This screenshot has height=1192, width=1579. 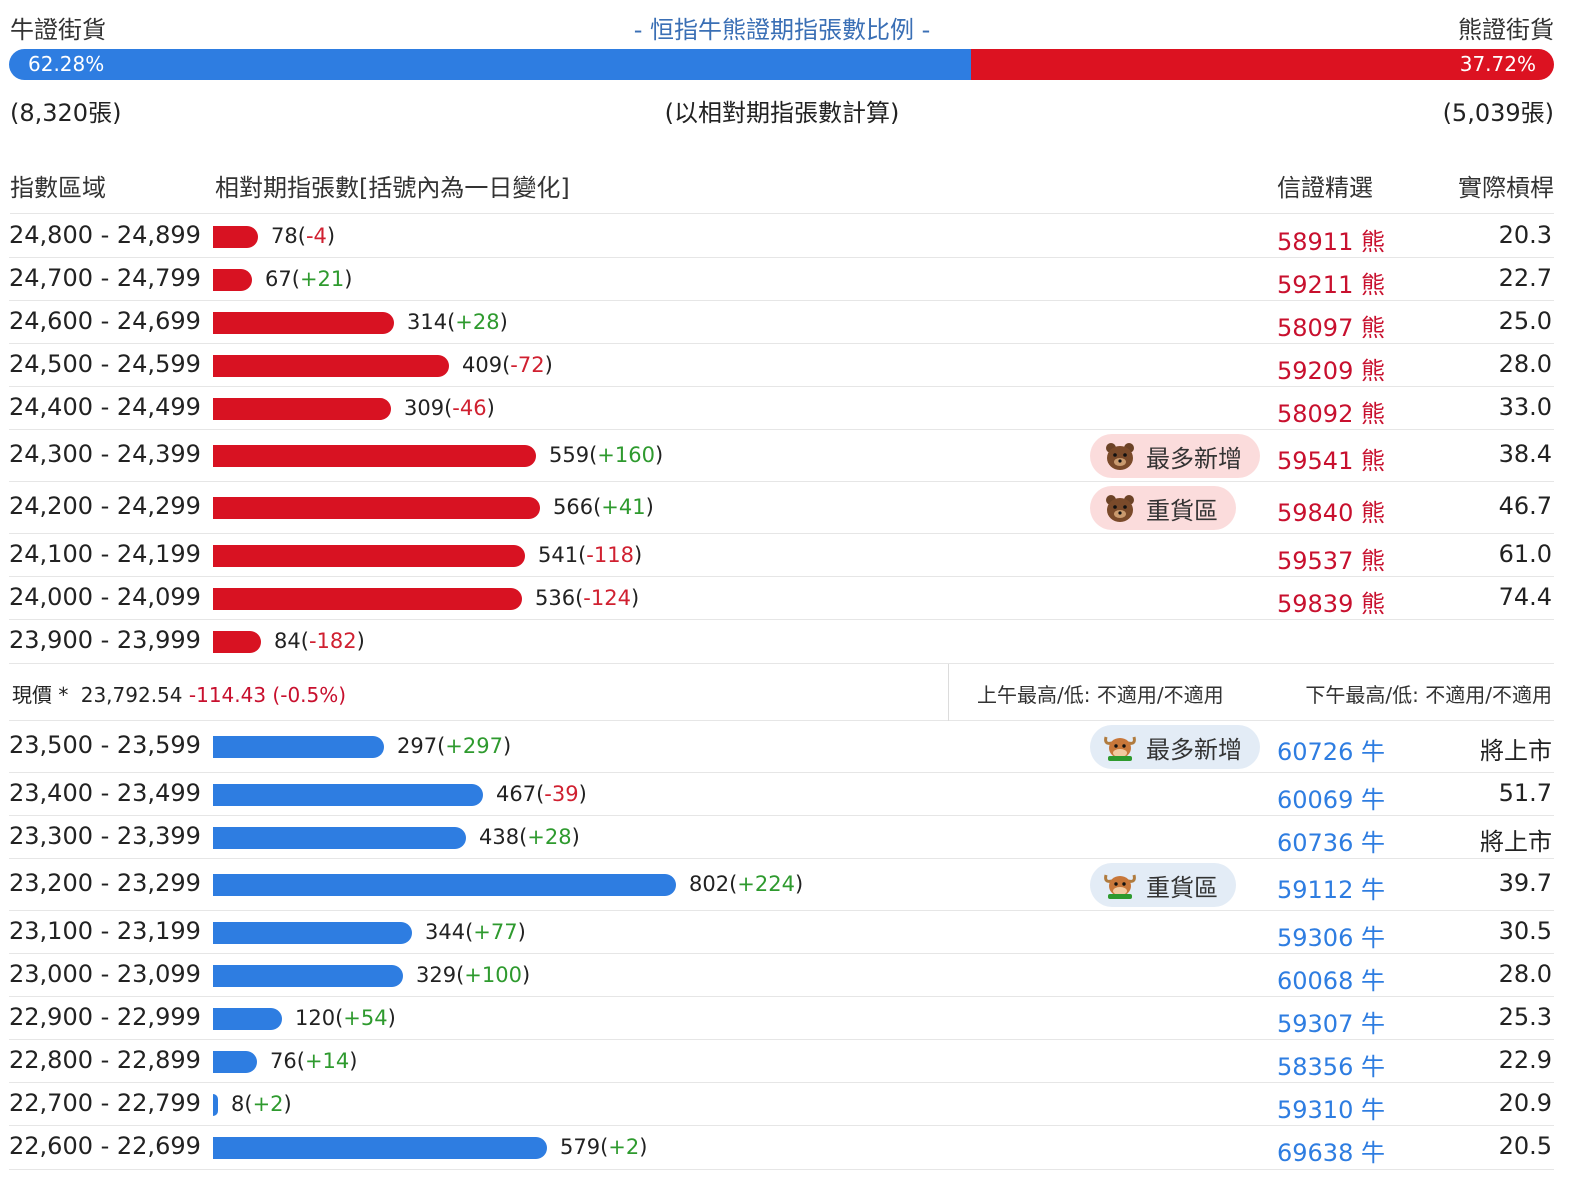 I want to click on contracts-count: 438, so click(x=499, y=836).